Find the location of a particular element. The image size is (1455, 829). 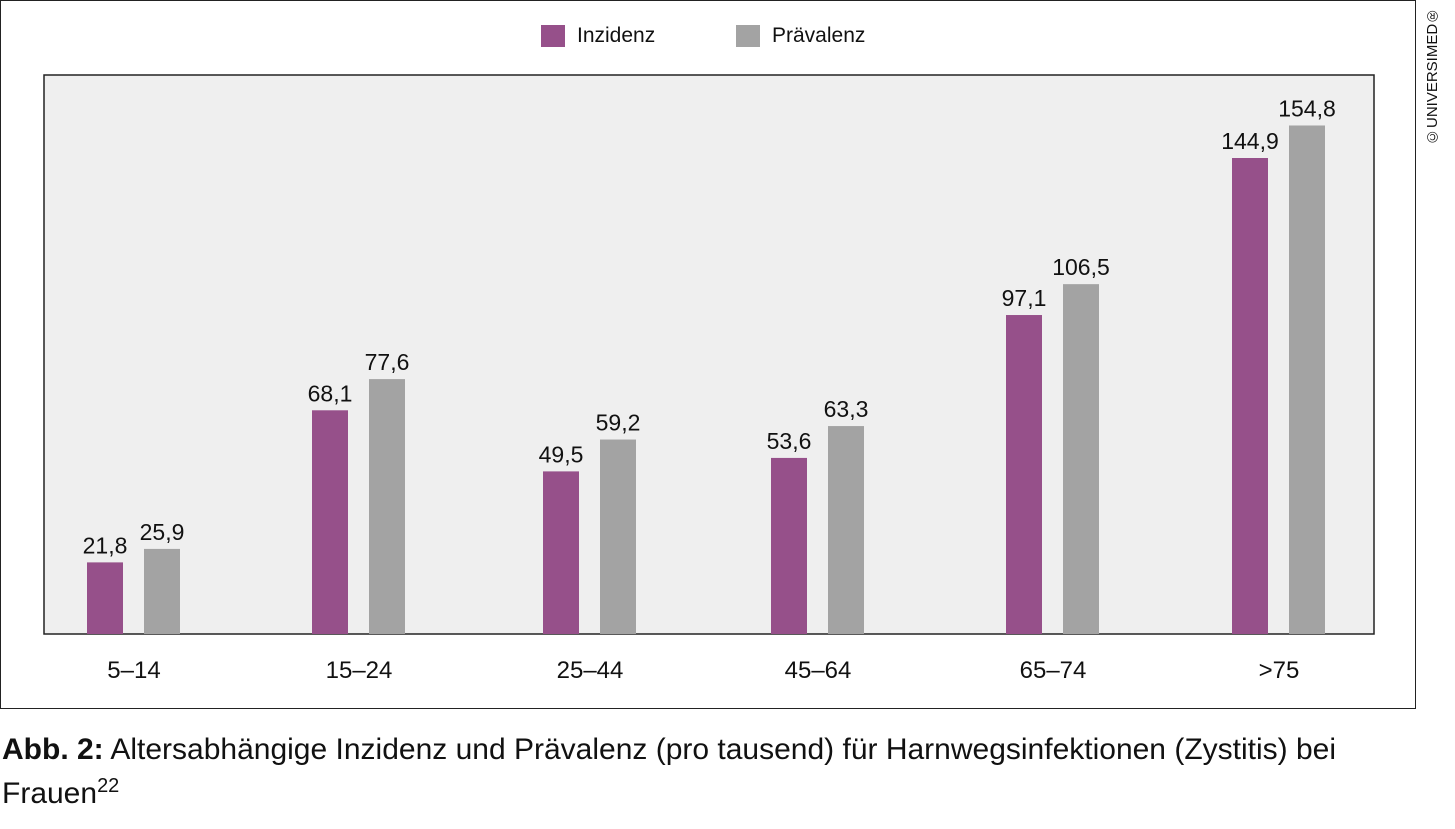

x-tick-labels-group: 5–14 15–24 25–44 45–64 65–74 >75 is located at coordinates (703, 670).